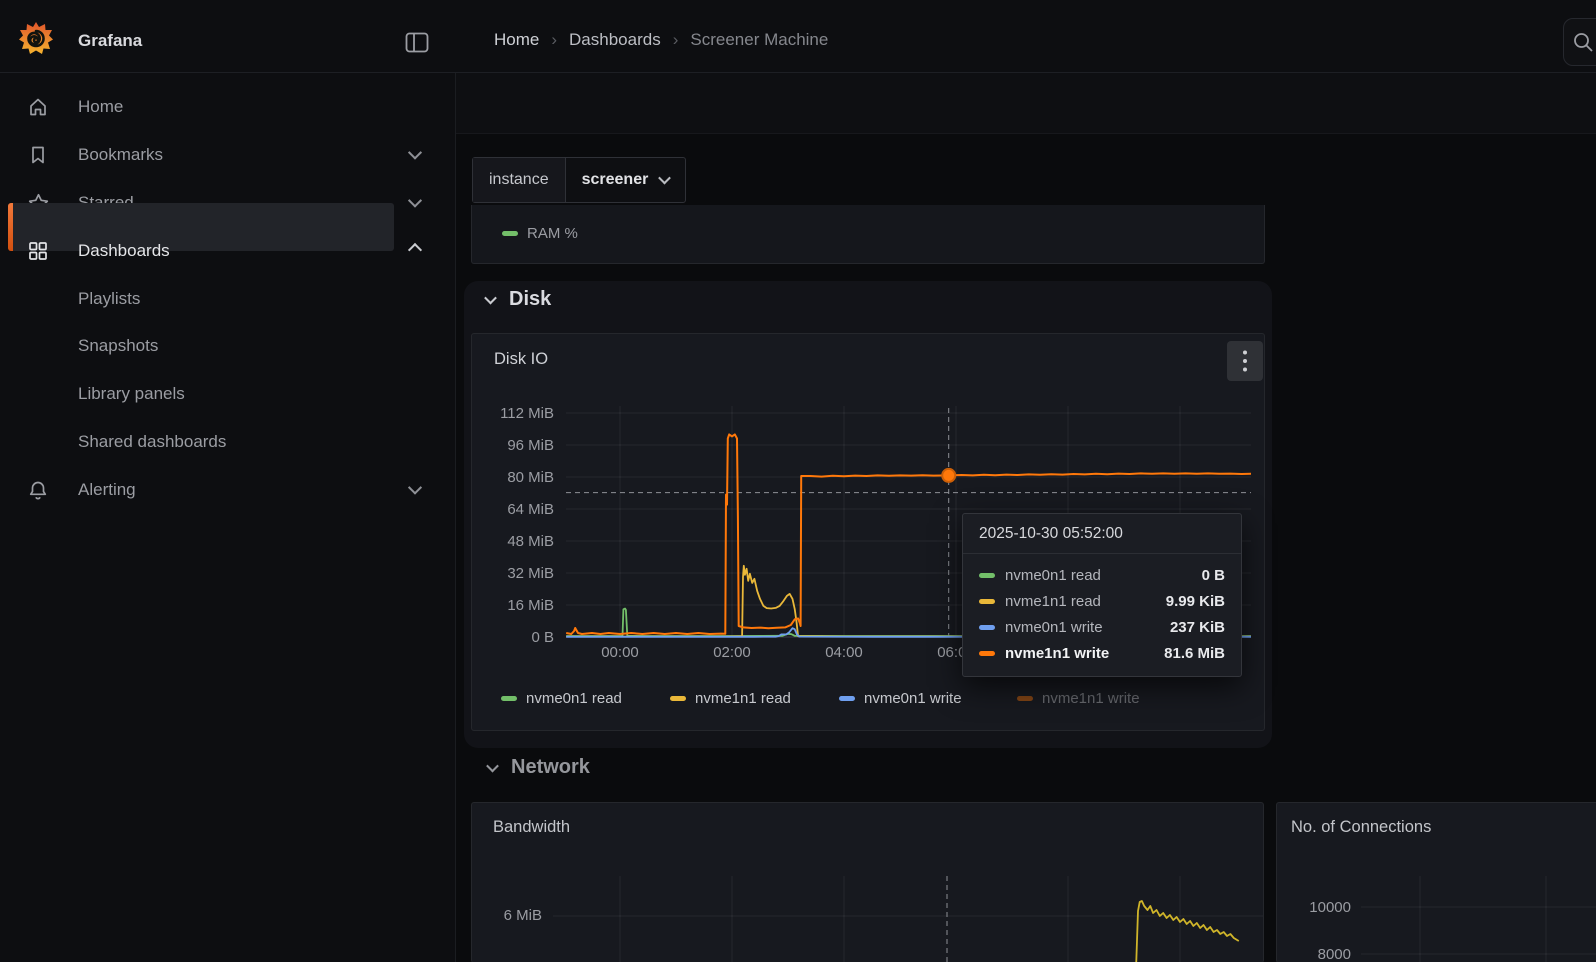  What do you see at coordinates (615, 179) in the screenshot?
I see `variable-selected-value: screener` at bounding box center [615, 179].